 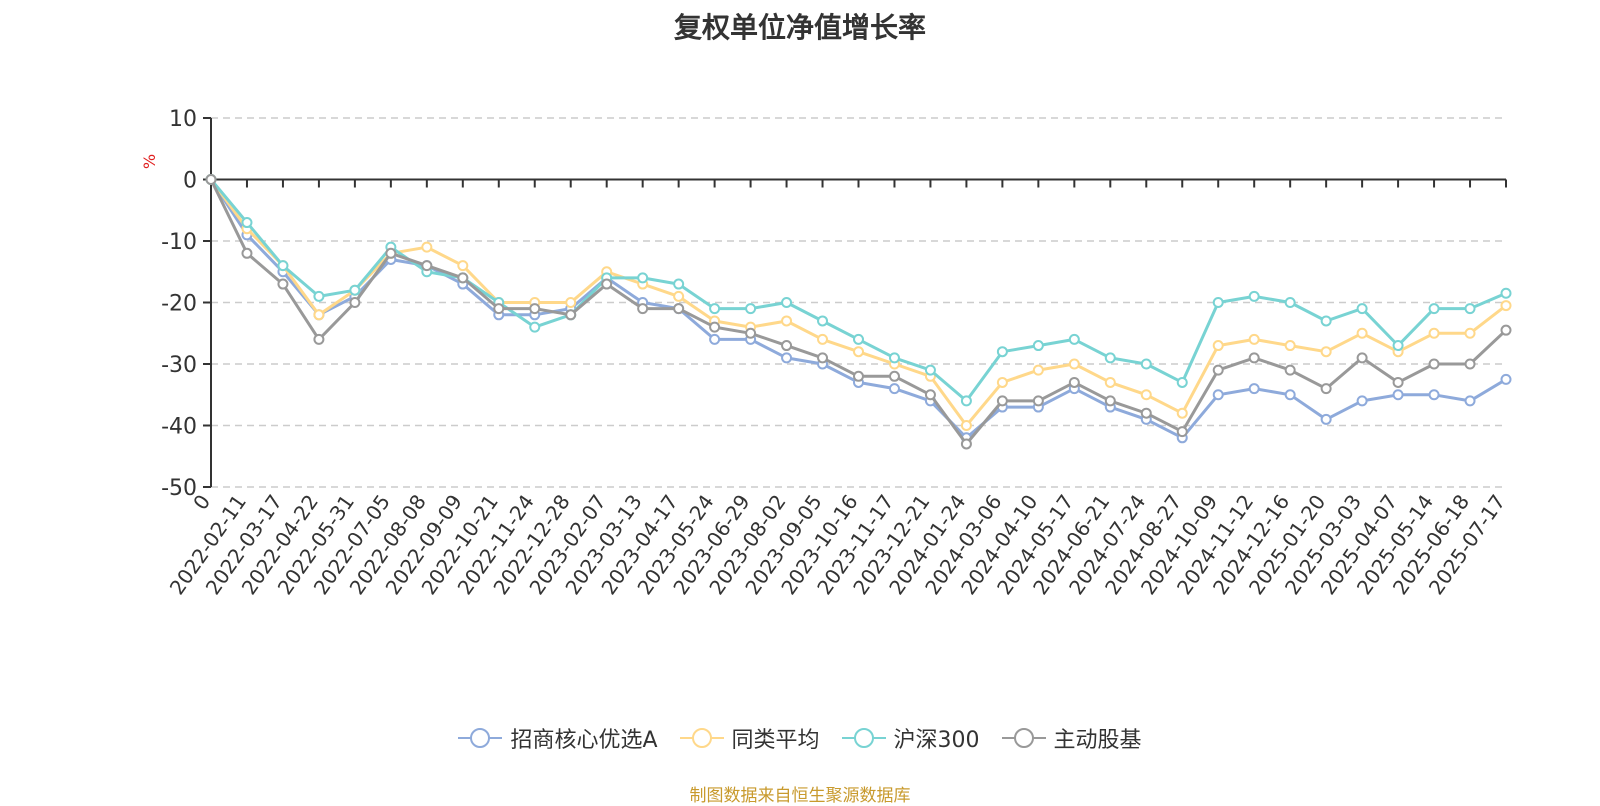 What do you see at coordinates (1097, 740) in the screenshot?
I see `legend-label: 主动股基` at bounding box center [1097, 740].